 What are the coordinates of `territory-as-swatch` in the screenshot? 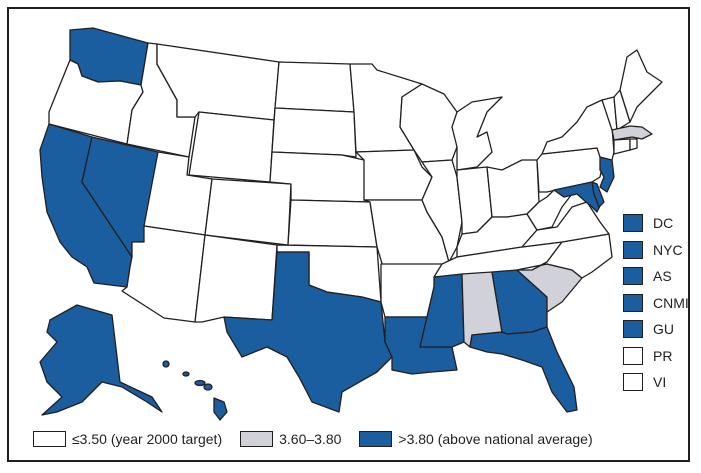 It's located at (633, 276).